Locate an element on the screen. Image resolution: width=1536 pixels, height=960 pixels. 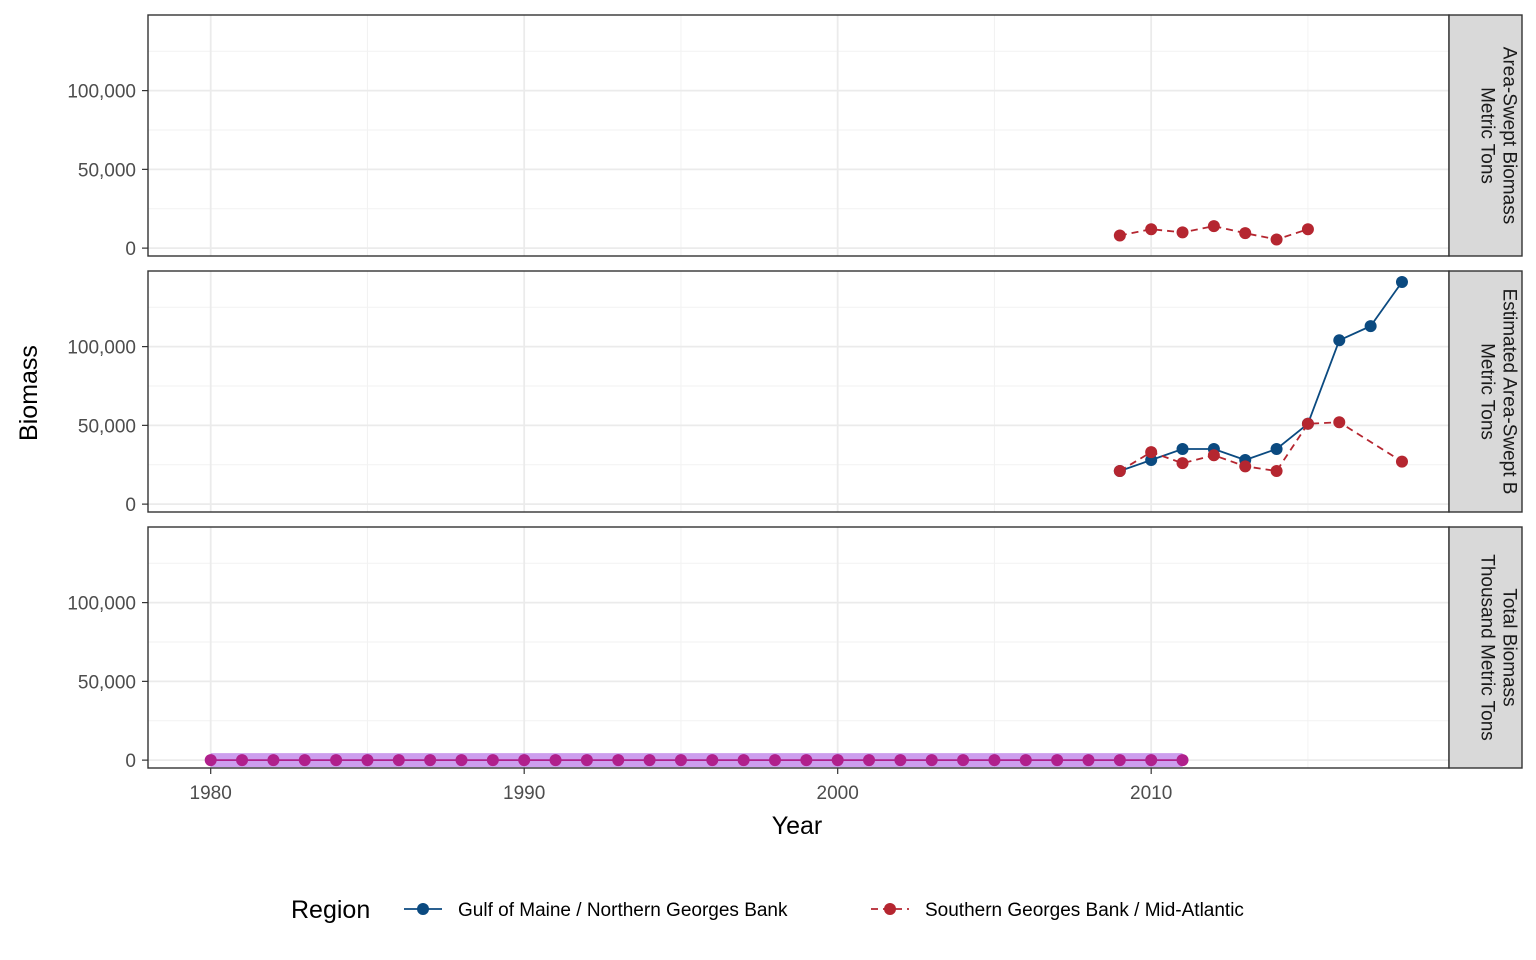
x-tick-label: 2010 is located at coordinates (1151, 793).